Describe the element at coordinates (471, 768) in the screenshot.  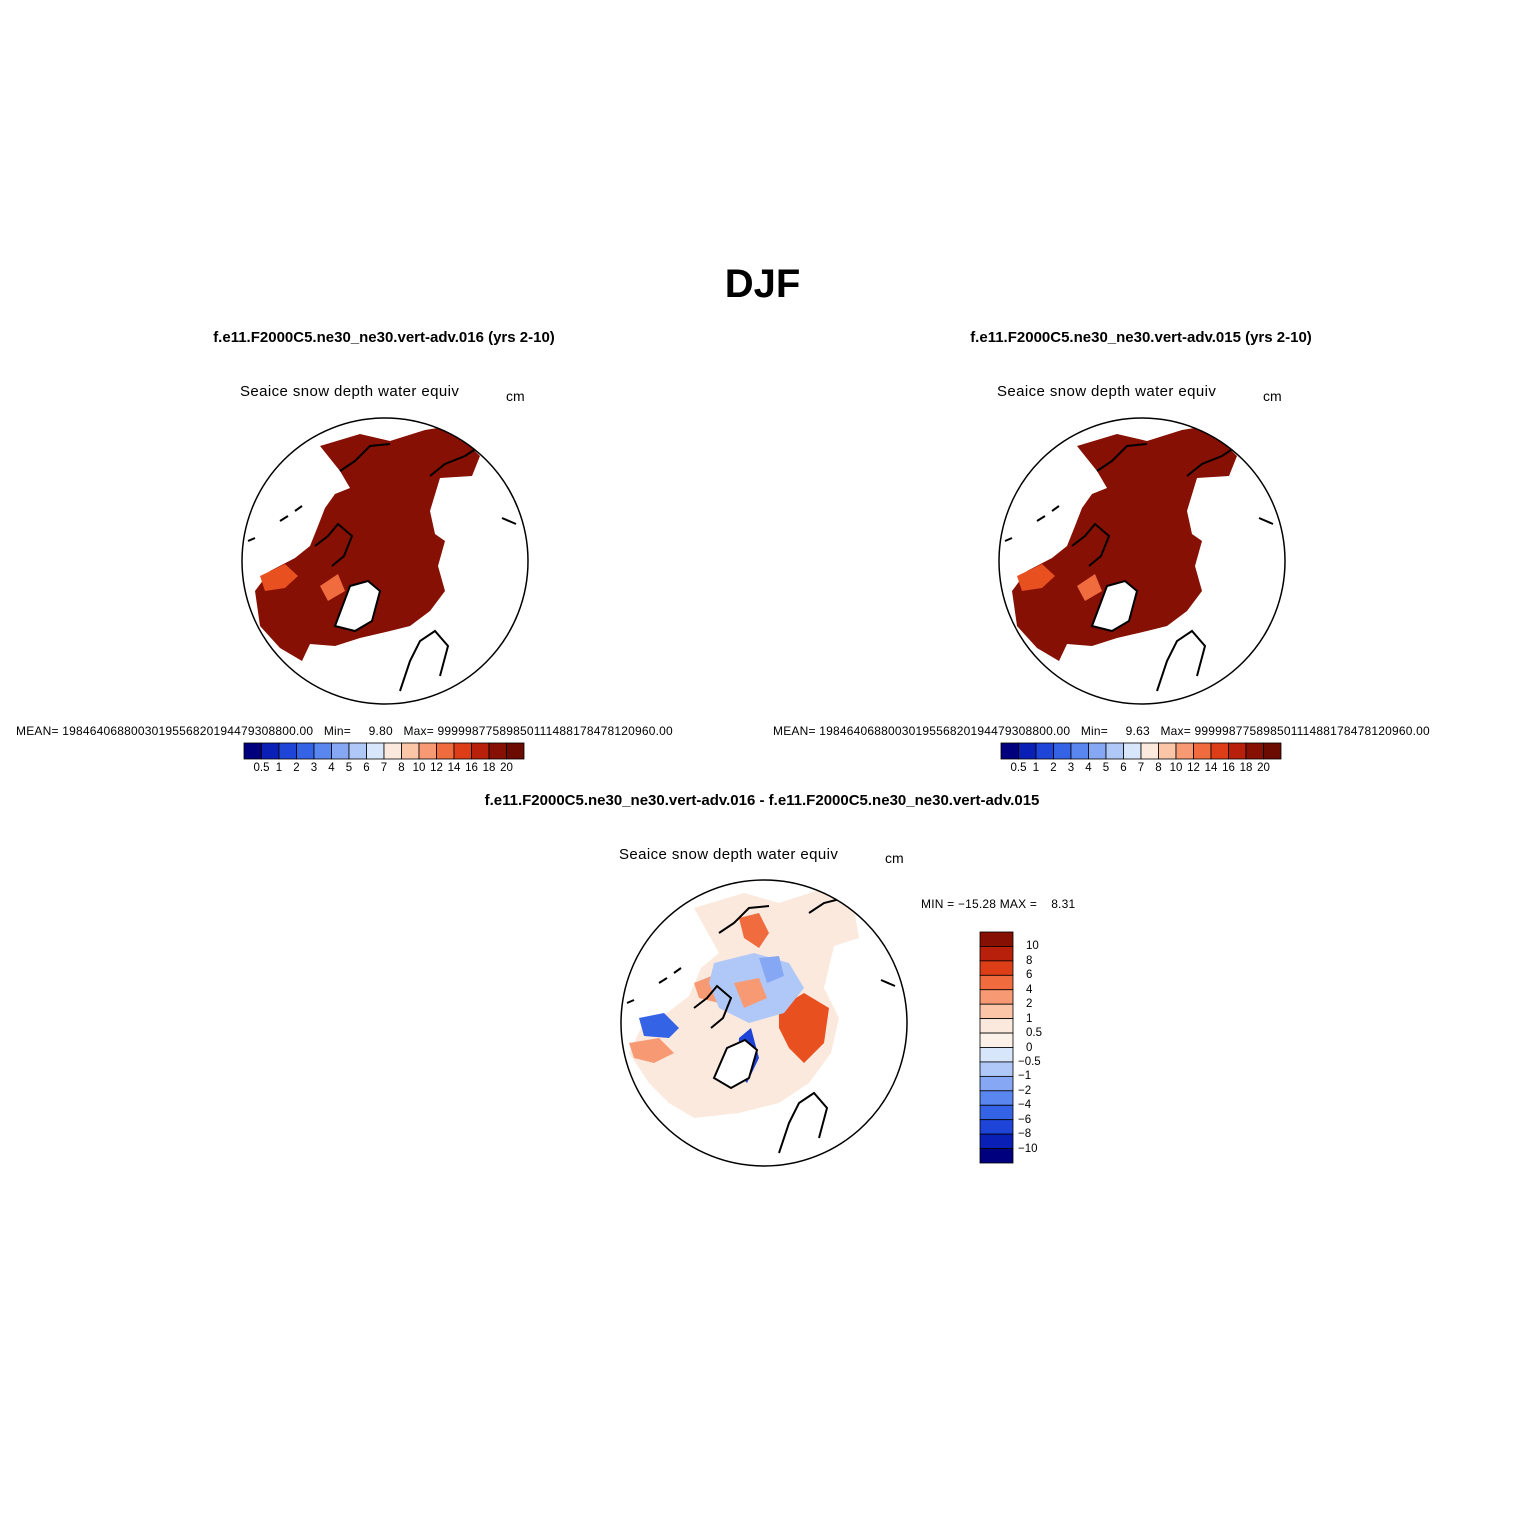
I see `colorbar-tick-label: 16` at that location.